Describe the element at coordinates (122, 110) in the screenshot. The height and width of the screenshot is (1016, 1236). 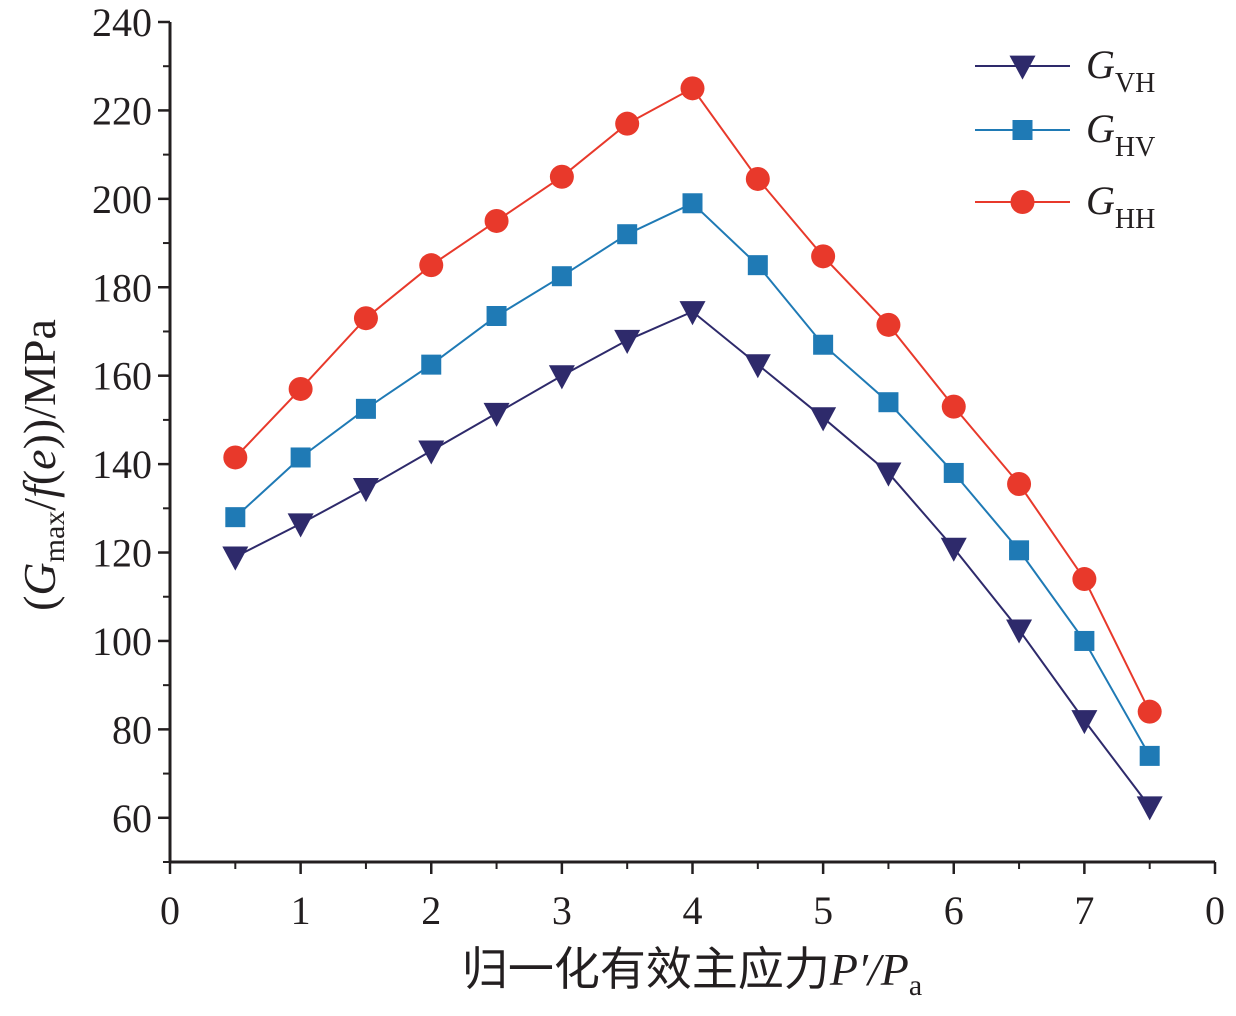
I see `y-tick-label: 220` at that location.